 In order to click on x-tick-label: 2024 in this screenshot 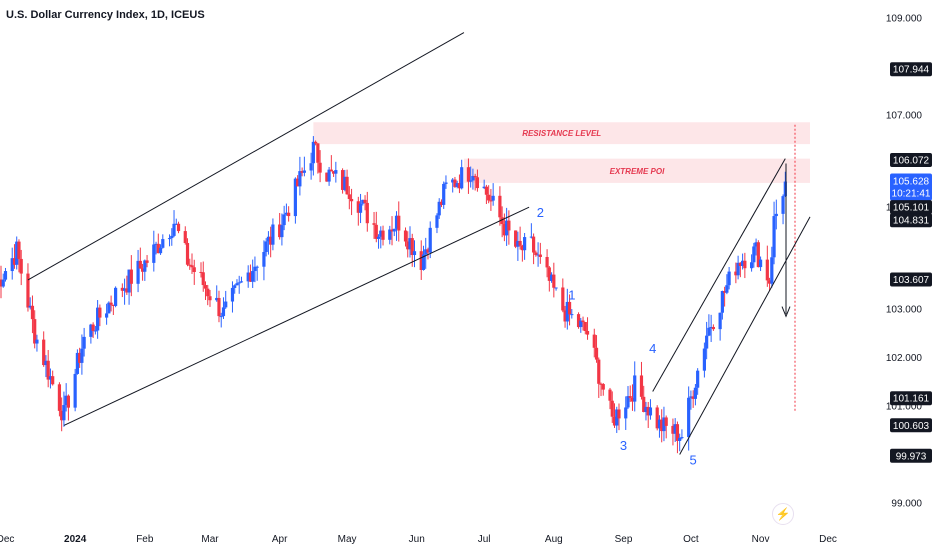, I will do `click(75, 539)`.